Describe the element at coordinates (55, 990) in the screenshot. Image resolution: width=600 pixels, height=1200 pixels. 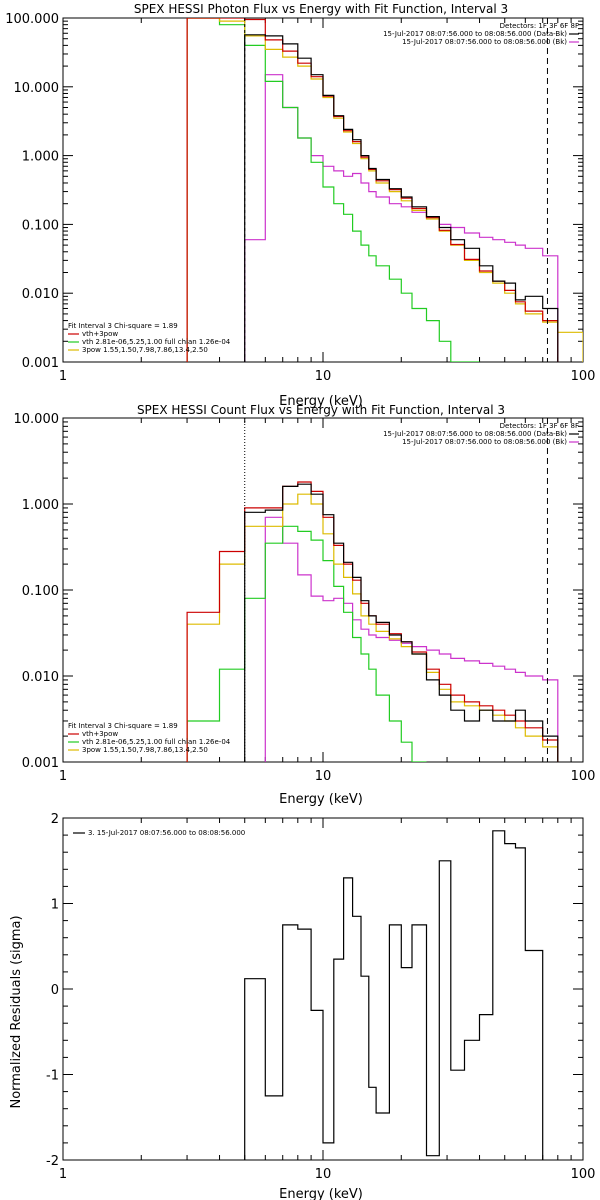
I see `y-tick-label: 0` at that location.